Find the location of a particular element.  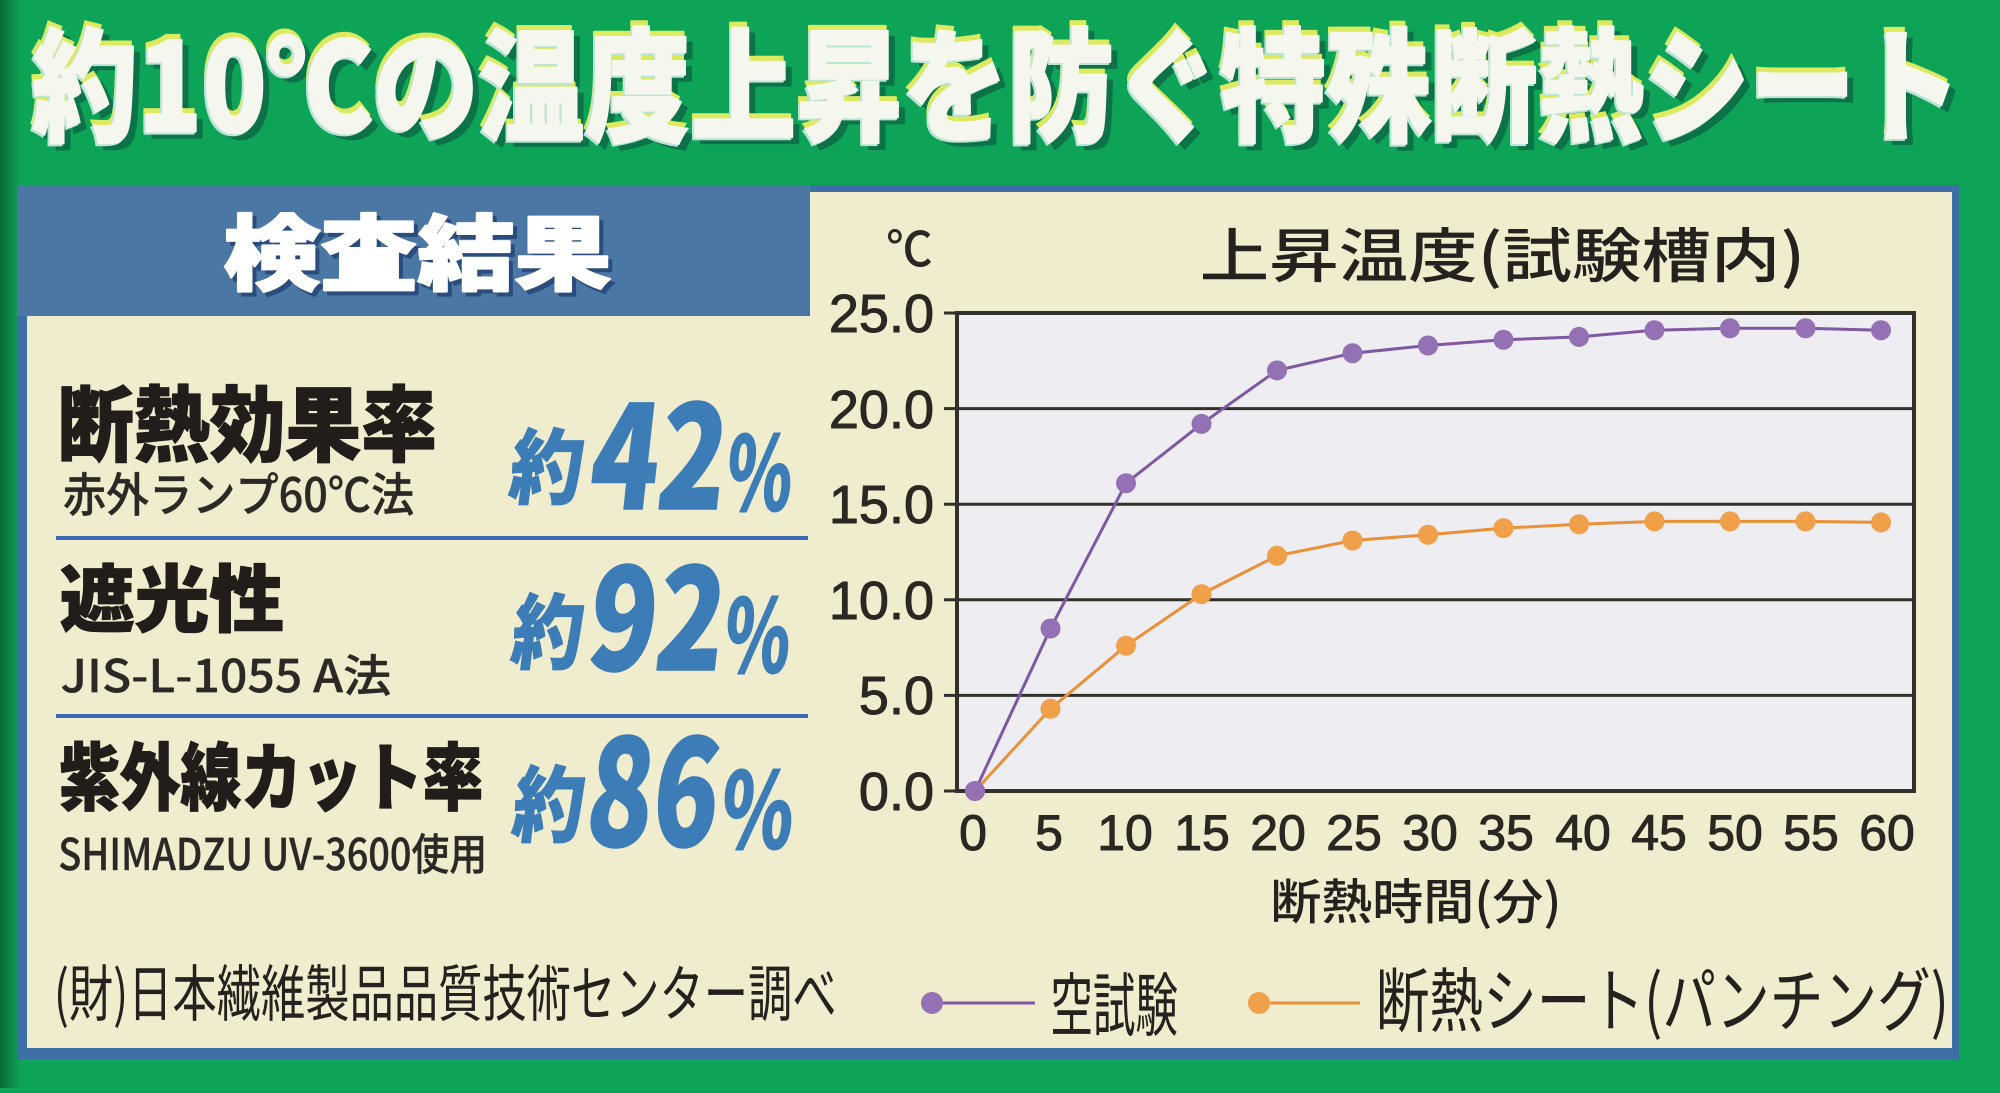

svg-text: 20 is located at coordinates (1278, 833).